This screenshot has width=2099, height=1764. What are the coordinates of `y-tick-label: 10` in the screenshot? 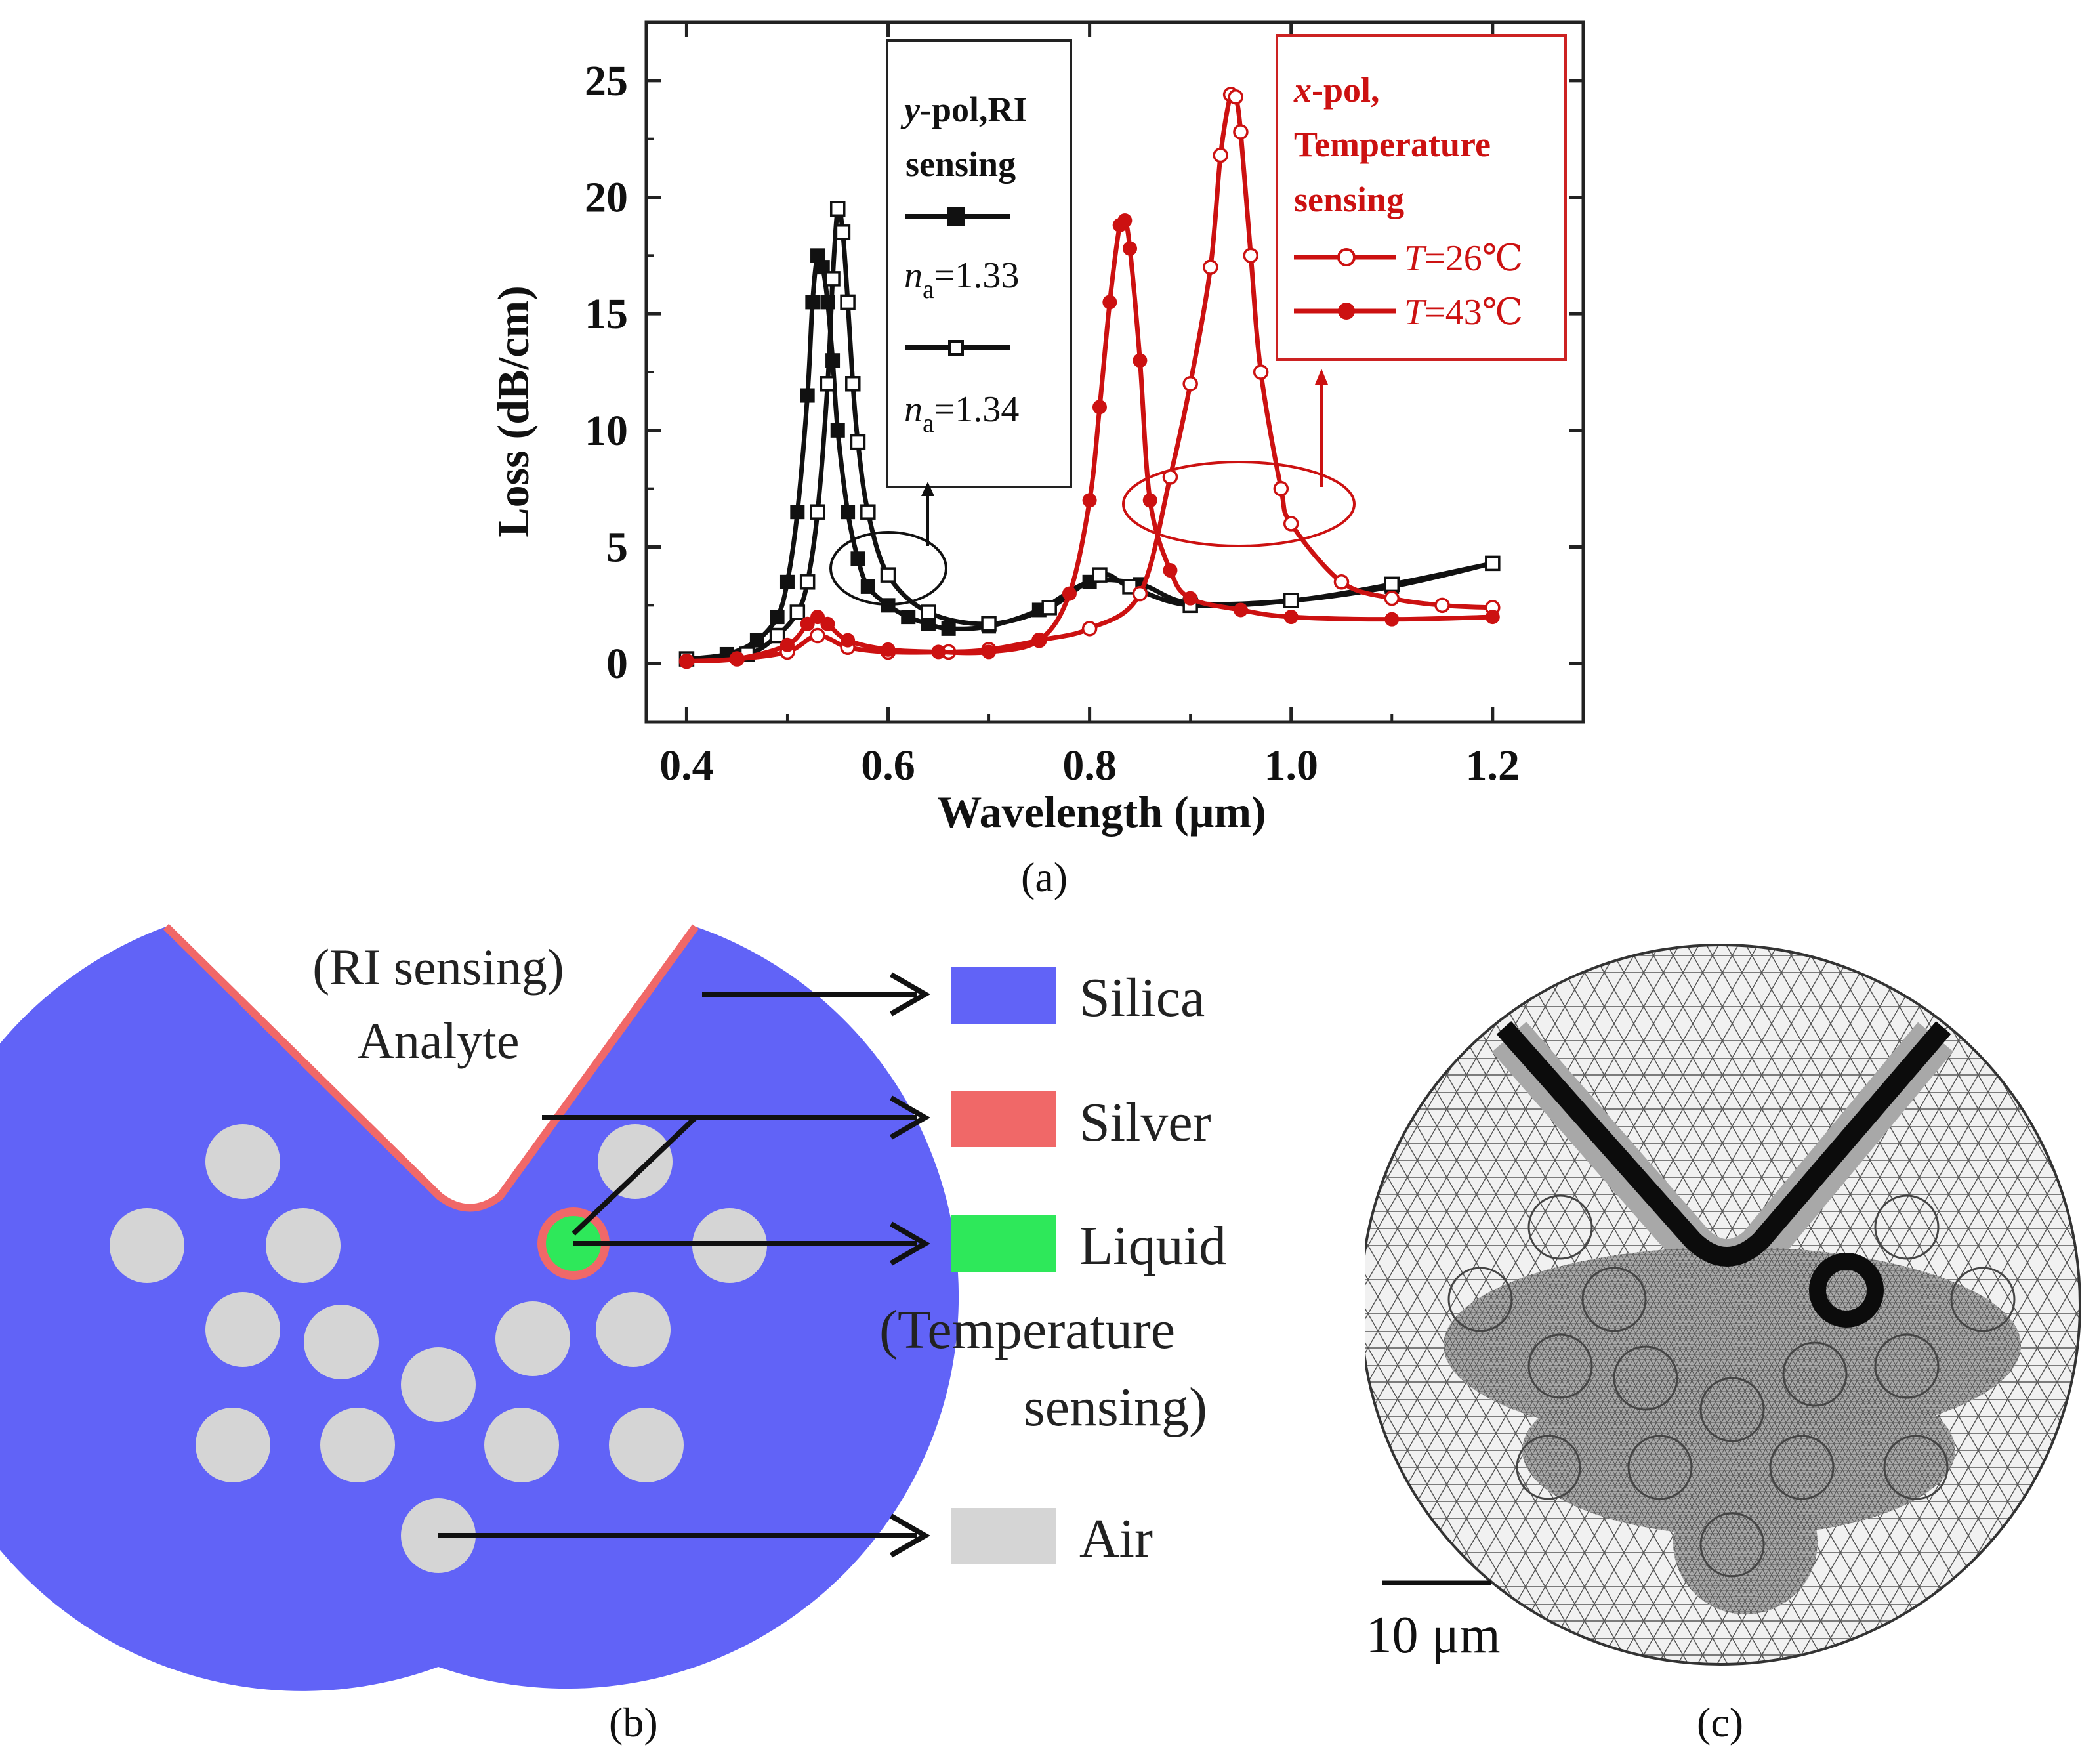 It's located at (607, 431).